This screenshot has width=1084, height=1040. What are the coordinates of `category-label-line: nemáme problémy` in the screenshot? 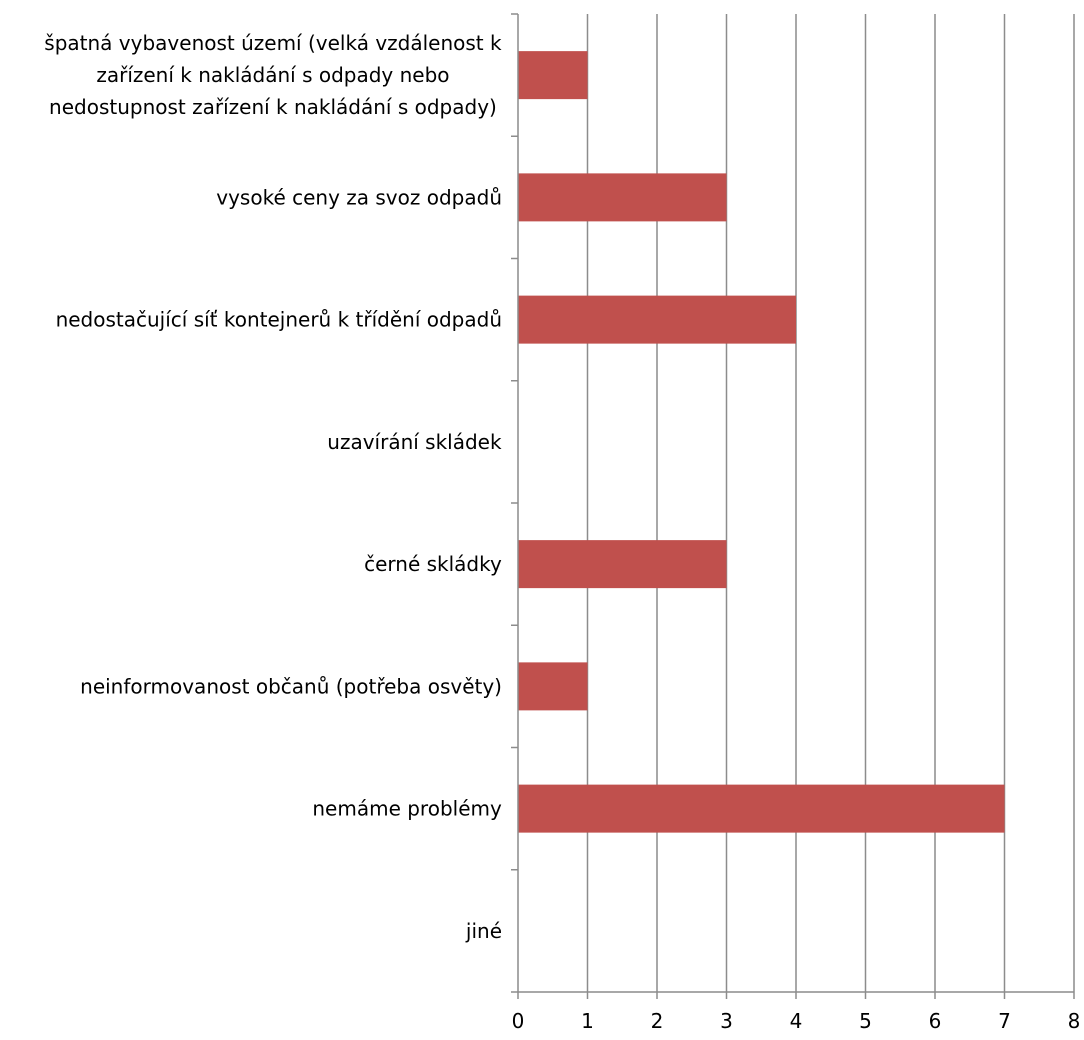 It's located at (407, 809).